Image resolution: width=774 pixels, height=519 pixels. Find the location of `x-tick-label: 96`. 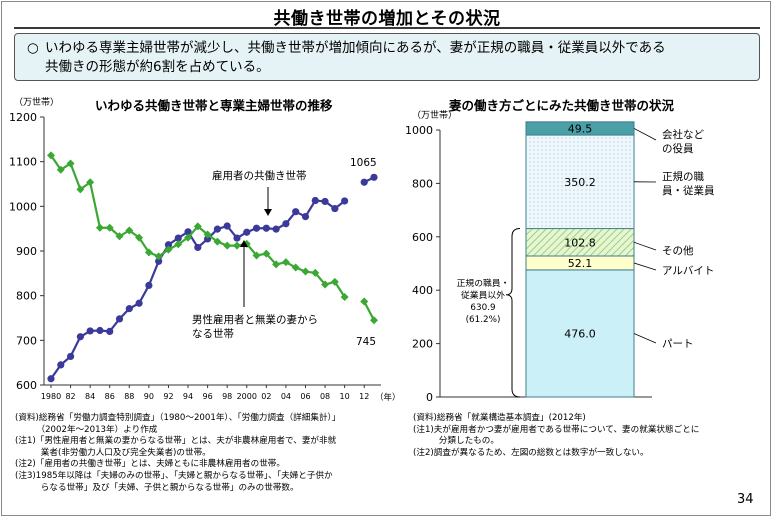

x-tick-label: 96 is located at coordinates (208, 396).